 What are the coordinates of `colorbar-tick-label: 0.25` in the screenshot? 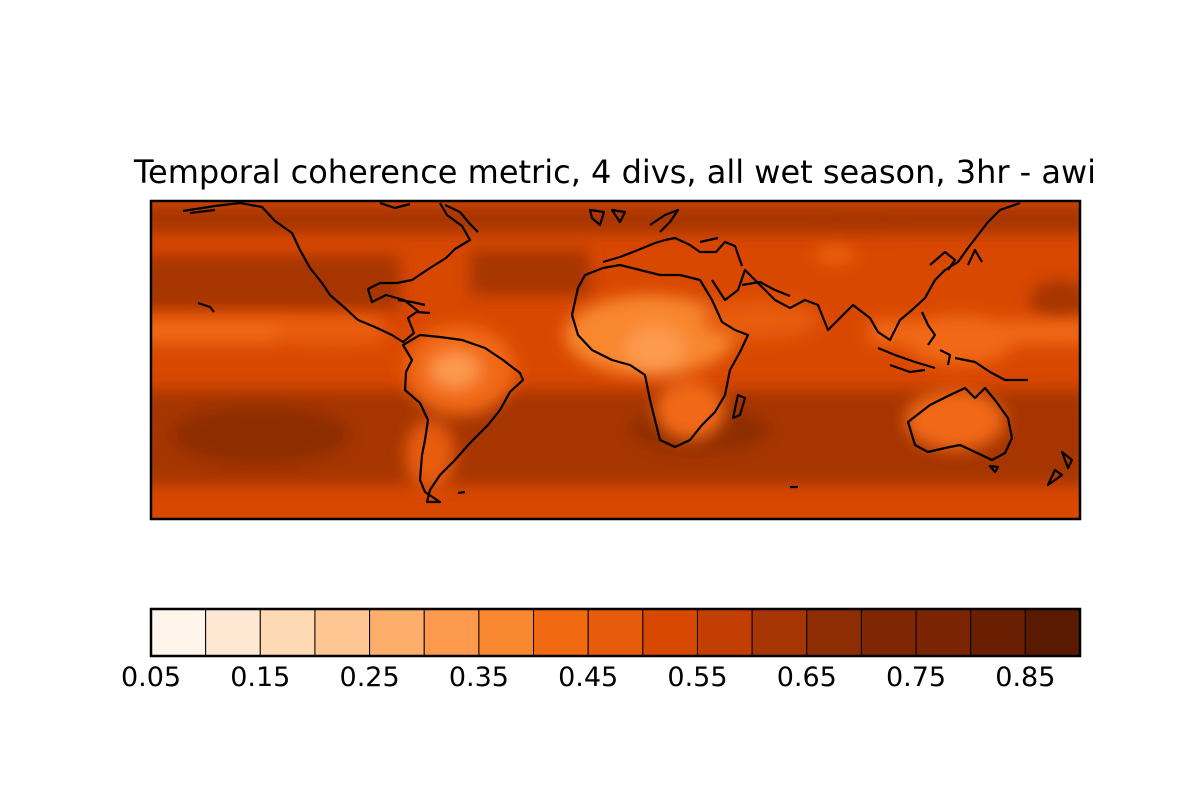 It's located at (369, 677).